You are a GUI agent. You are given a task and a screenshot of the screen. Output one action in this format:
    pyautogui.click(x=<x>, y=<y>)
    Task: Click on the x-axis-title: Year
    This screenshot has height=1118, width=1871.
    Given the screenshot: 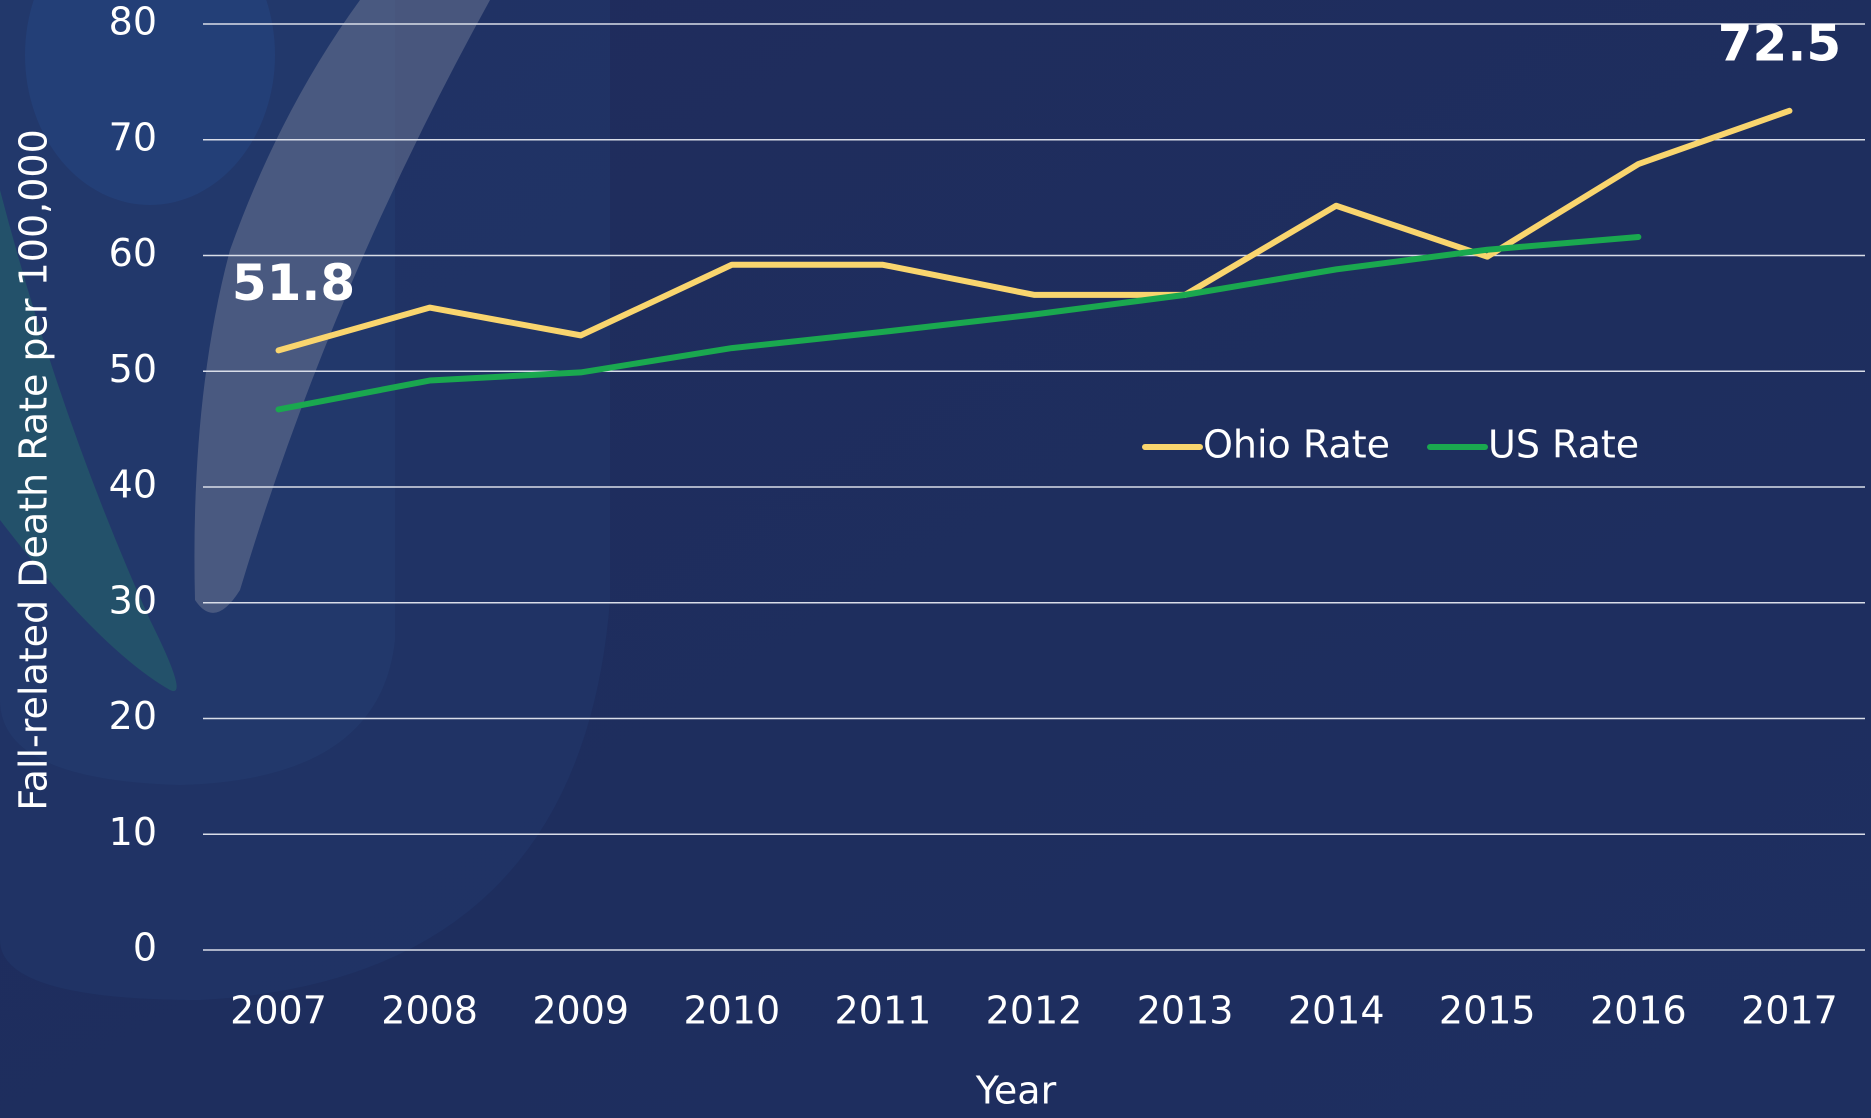 What is the action you would take?
    pyautogui.click(x=1016, y=1091)
    